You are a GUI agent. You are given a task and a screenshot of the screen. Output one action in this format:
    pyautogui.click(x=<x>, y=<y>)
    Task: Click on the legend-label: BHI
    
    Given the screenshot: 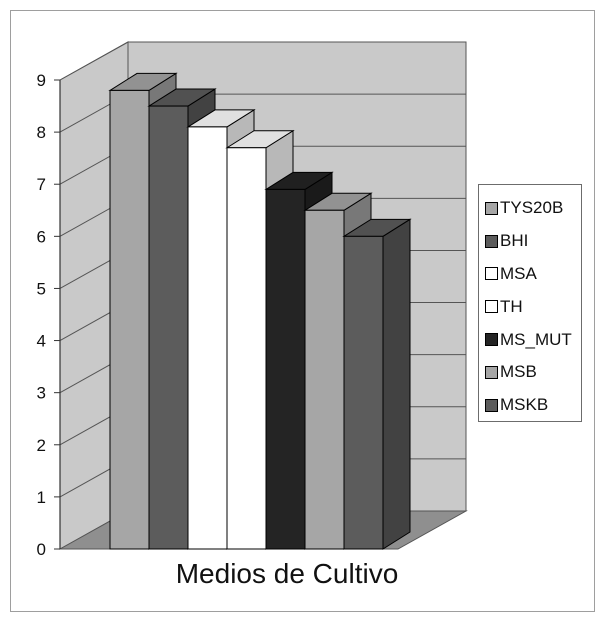 What is the action you would take?
    pyautogui.click(x=514, y=241)
    